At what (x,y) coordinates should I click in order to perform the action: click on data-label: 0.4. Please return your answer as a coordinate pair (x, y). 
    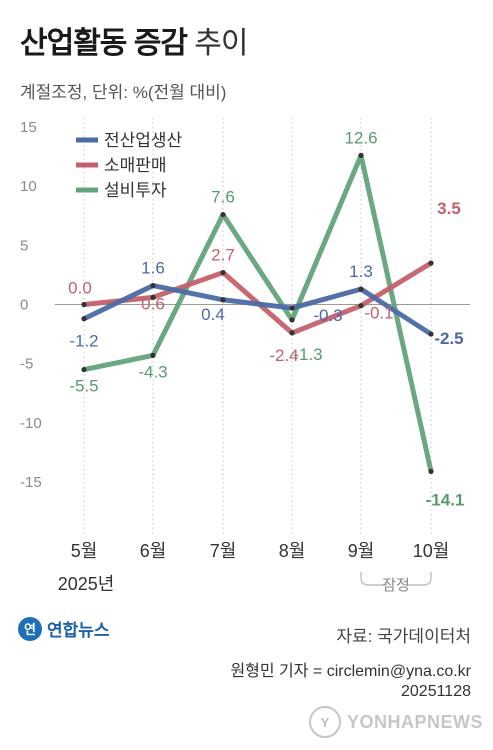
    Looking at the image, I should click on (213, 314).